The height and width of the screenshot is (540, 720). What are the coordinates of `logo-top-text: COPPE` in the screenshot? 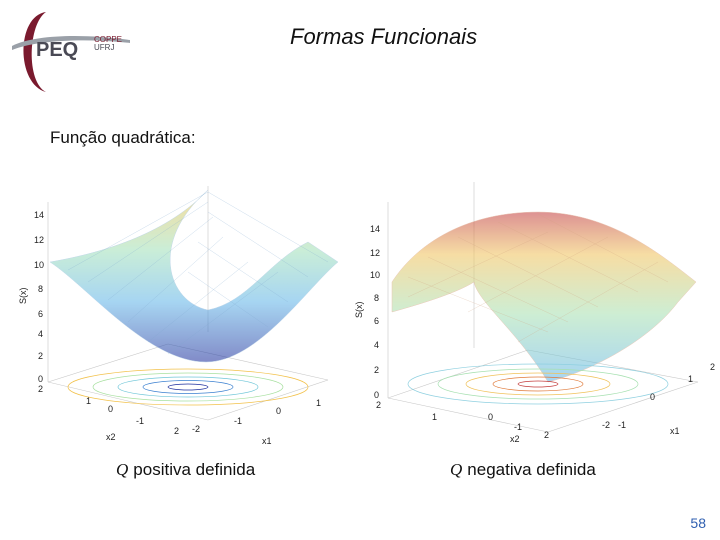 It's located at (108, 39).